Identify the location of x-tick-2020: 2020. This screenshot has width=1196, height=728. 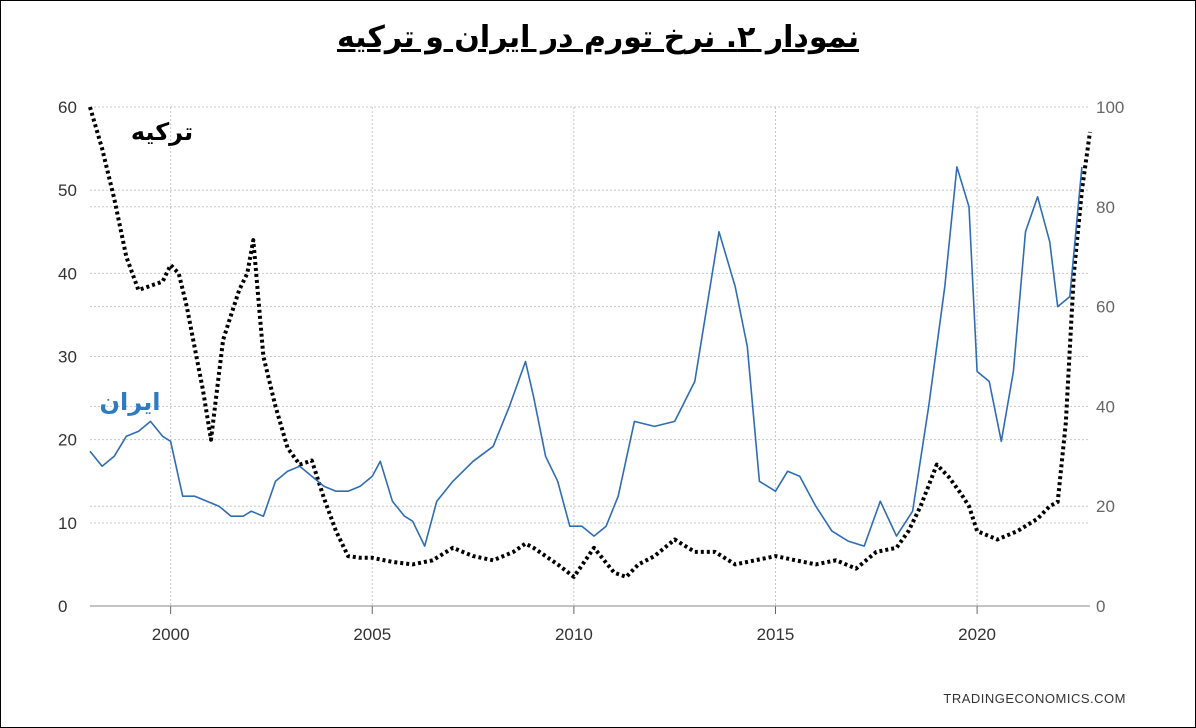
(977, 634).